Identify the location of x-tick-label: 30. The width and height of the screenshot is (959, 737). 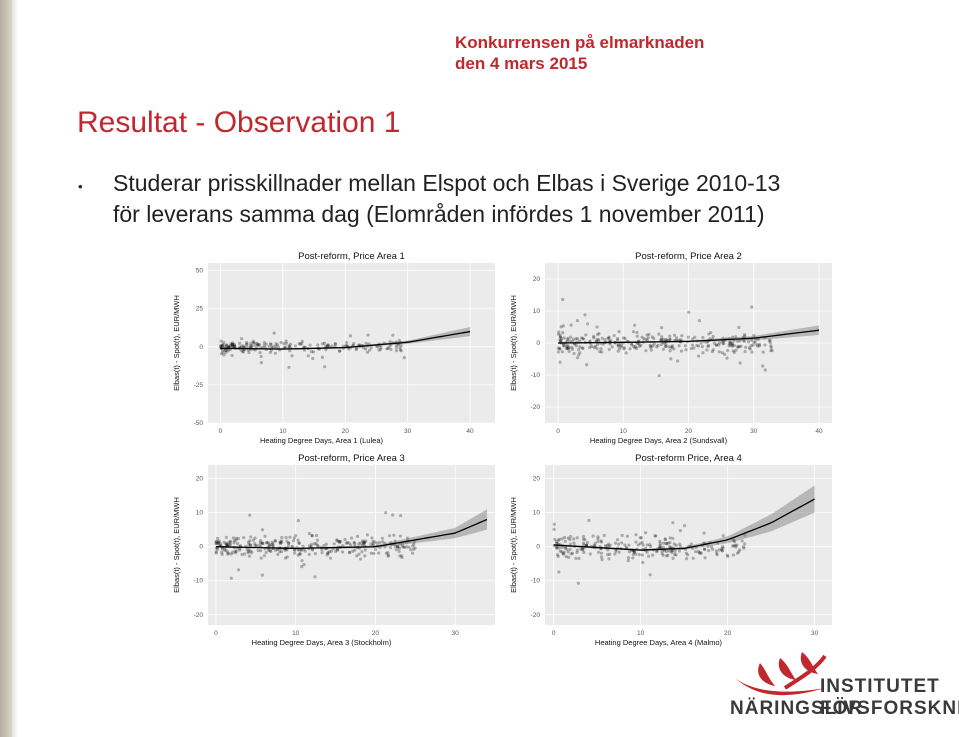
(815, 633).